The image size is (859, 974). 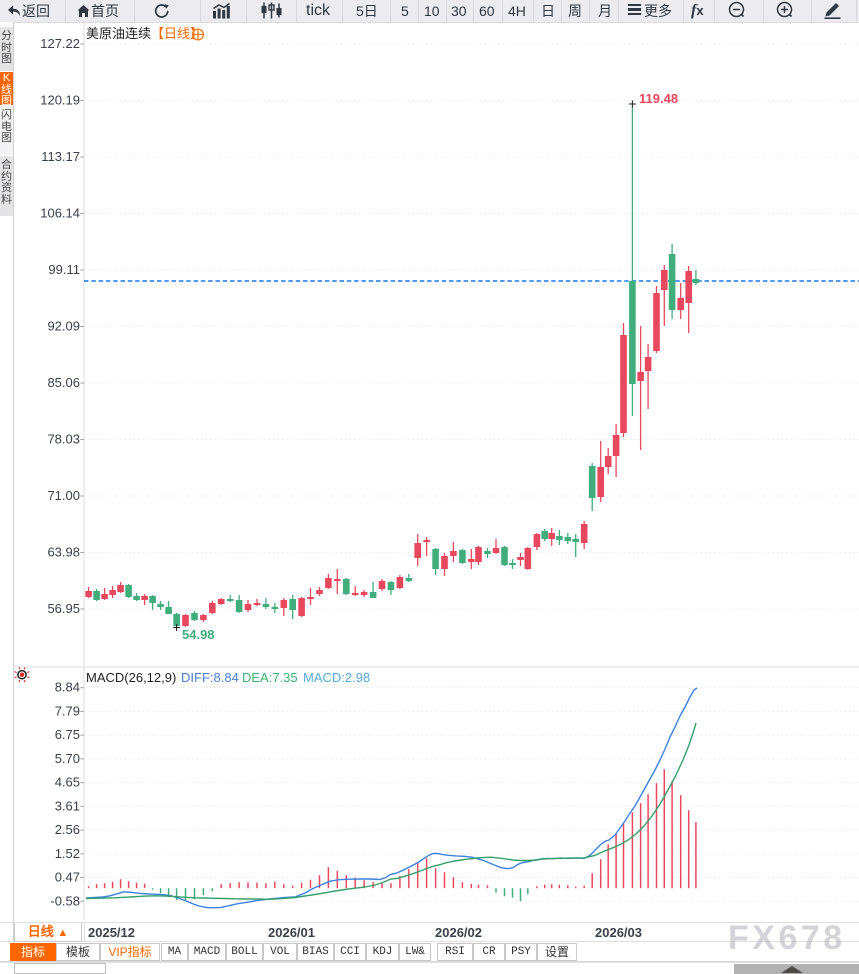 What do you see at coordinates (67, 734) in the screenshot?
I see `svg-text: 6.75` at bounding box center [67, 734].